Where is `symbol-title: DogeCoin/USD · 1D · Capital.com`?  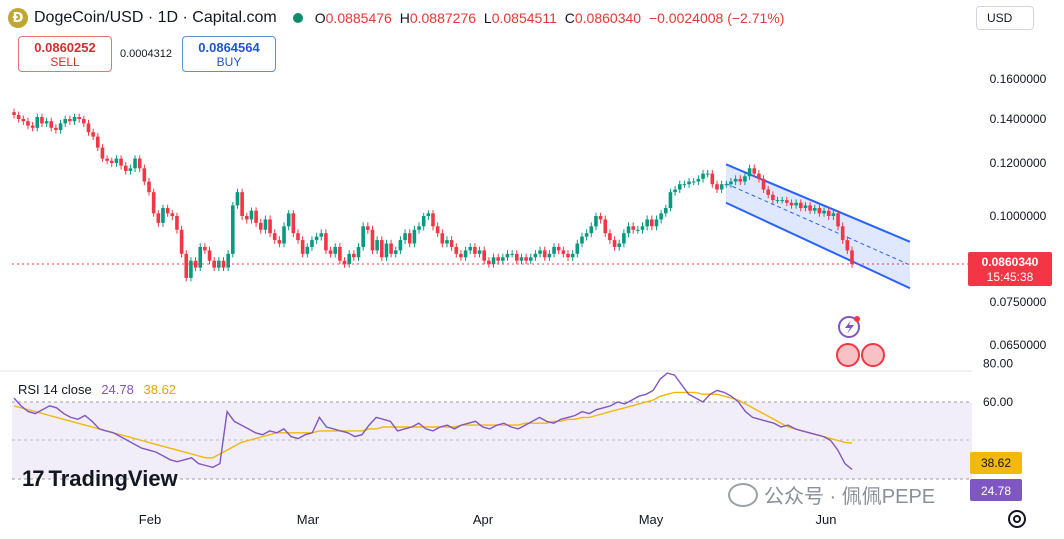
symbol-title: DogeCoin/USD · 1D · Capital.com is located at coordinates (155, 17).